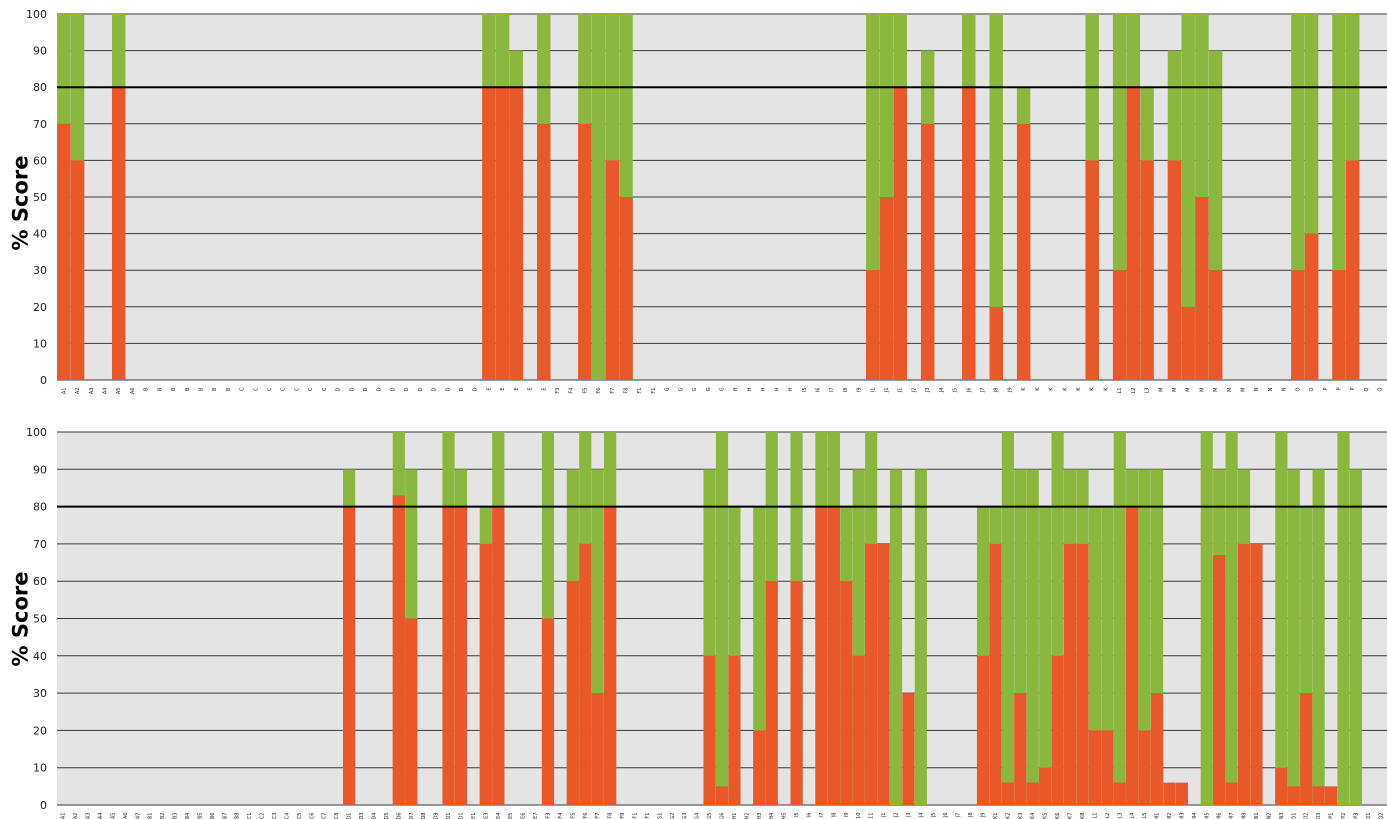  I want to click on y-tick-label: 60, so click(40, 160).